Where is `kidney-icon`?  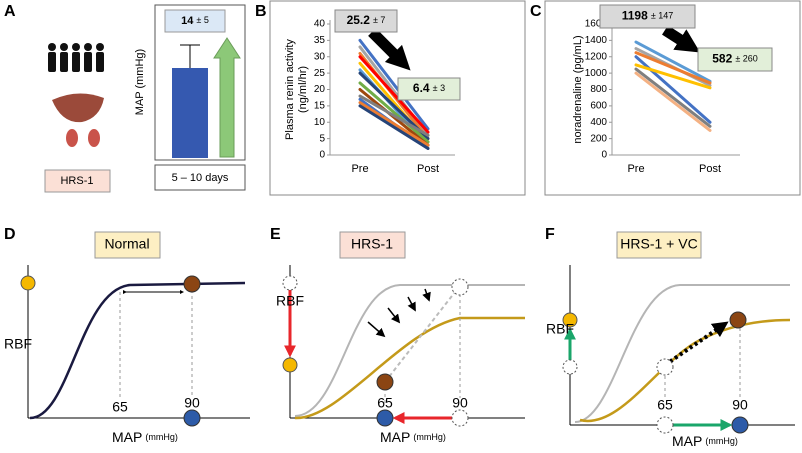 kidney-icon is located at coordinates (94, 138).